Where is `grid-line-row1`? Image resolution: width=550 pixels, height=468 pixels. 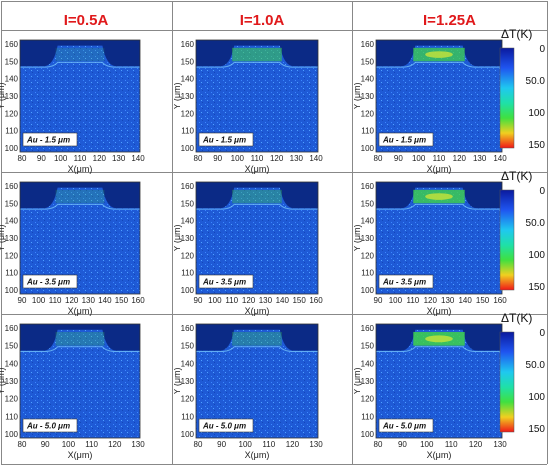 grid-line-row1 is located at coordinates (274, 172).